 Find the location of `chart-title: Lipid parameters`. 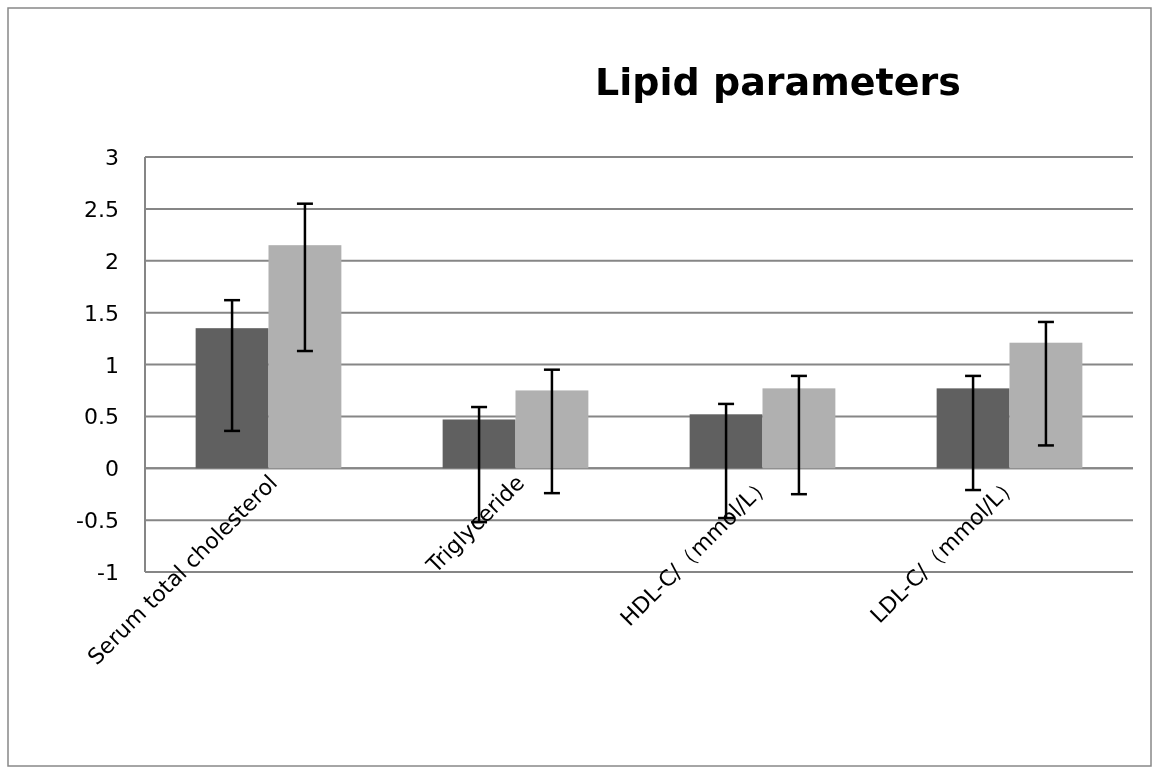

chart-title: Lipid parameters is located at coordinates (778, 82).